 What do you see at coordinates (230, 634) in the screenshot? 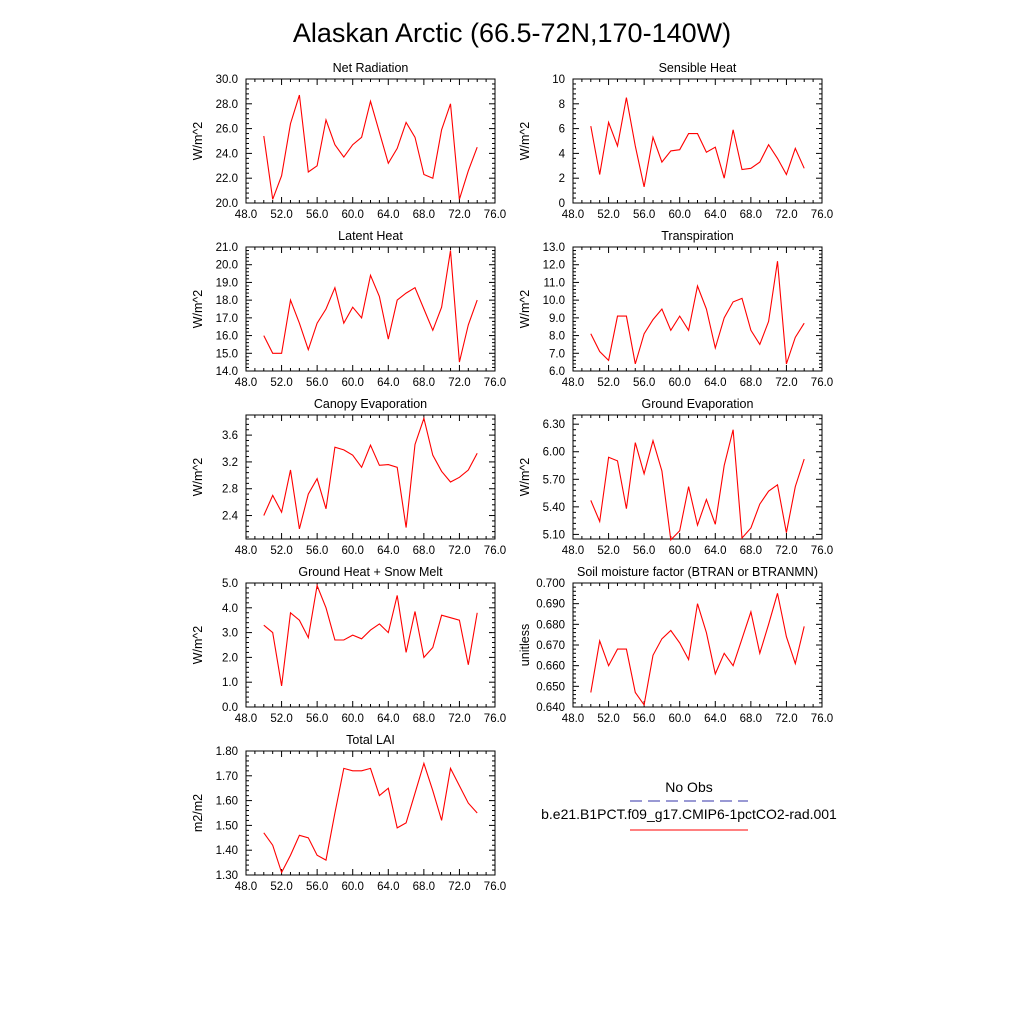
I see `y-tick-label: 3.0` at bounding box center [230, 634].